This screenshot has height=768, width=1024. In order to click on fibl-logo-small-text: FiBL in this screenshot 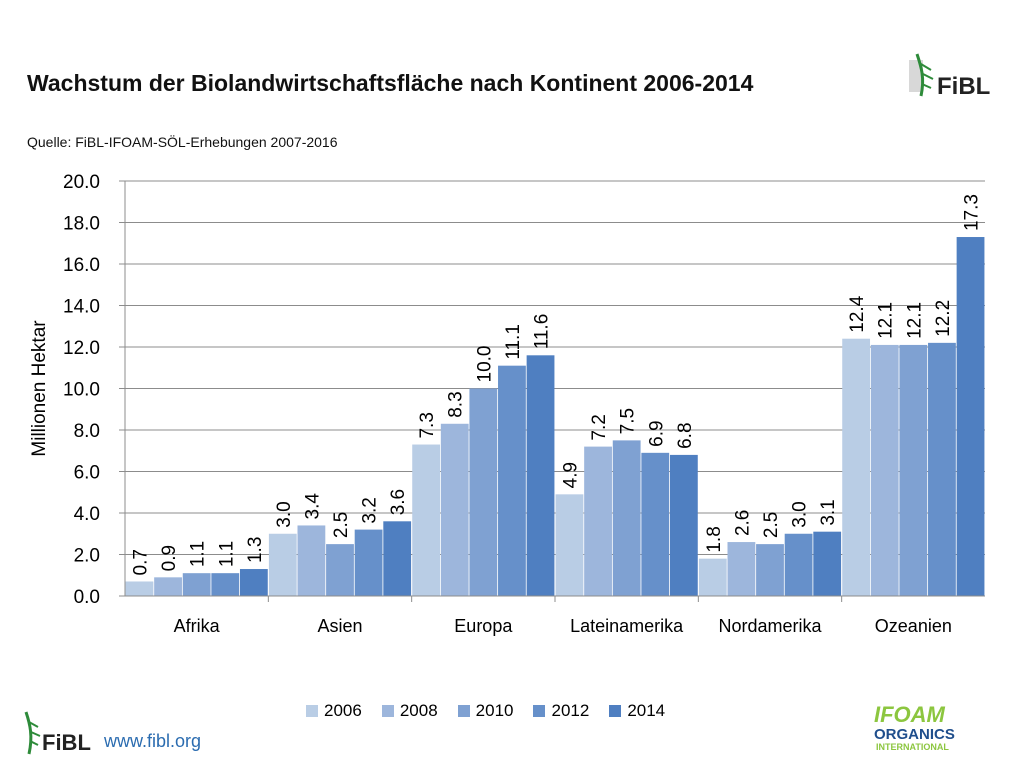, I will do `click(66, 742)`.